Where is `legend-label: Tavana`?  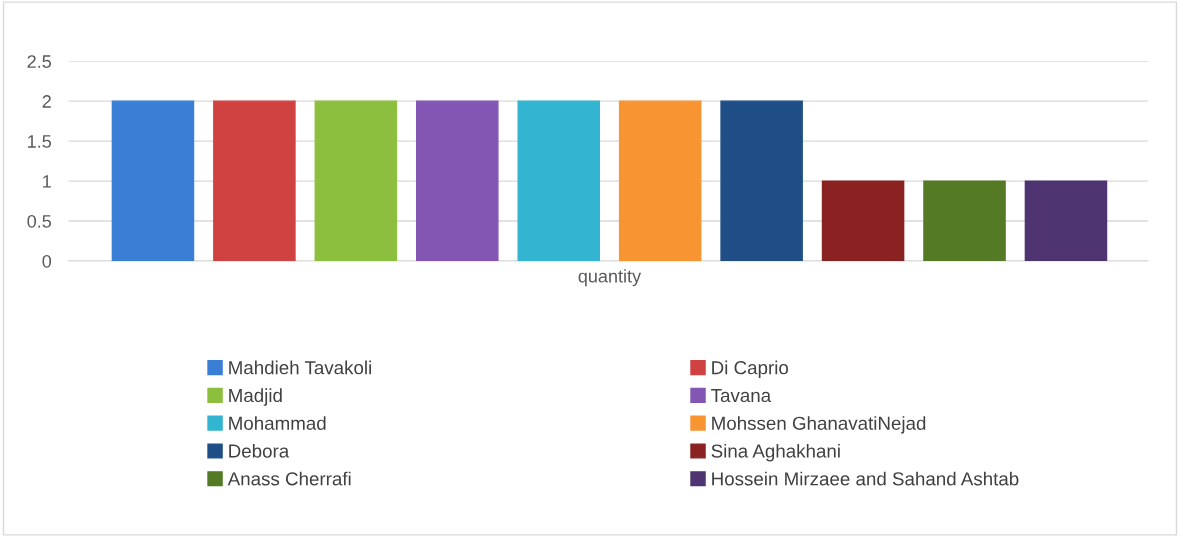
legend-label: Tavana is located at coordinates (741, 396).